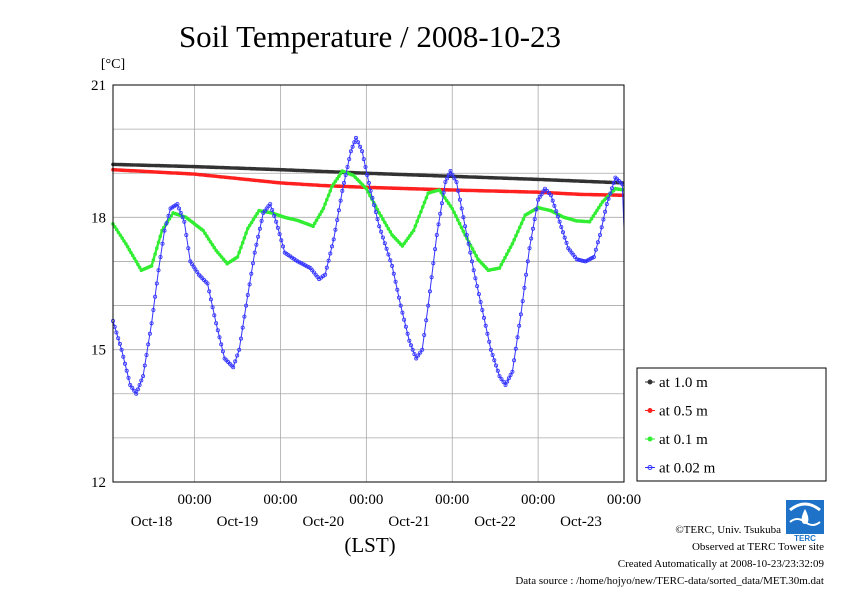 This screenshot has width=842, height=595. Describe the element at coordinates (98, 483) in the screenshot. I see `y-tick-label: 12` at that location.